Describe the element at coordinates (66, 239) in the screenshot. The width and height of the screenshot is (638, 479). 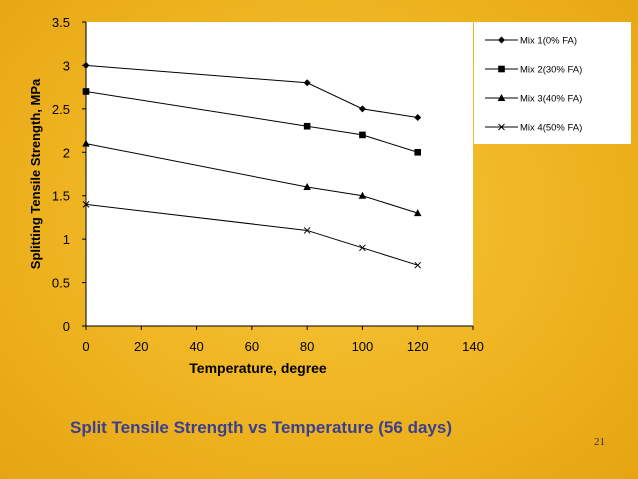
I see `y-tick-label: 1` at that location.